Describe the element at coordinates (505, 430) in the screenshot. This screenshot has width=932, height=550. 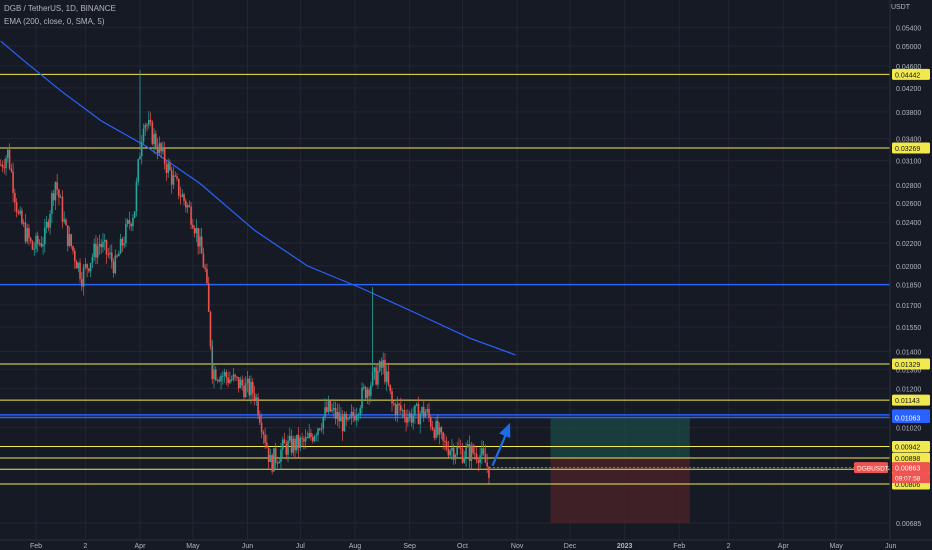
I see `arrow-head` at that location.